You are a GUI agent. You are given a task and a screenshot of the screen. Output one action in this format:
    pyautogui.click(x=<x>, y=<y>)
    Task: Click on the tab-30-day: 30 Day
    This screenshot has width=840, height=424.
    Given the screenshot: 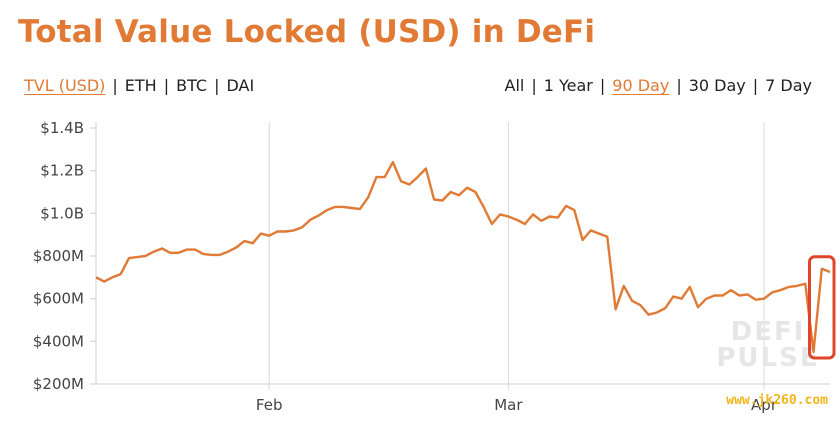 What is the action you would take?
    pyautogui.click(x=717, y=85)
    